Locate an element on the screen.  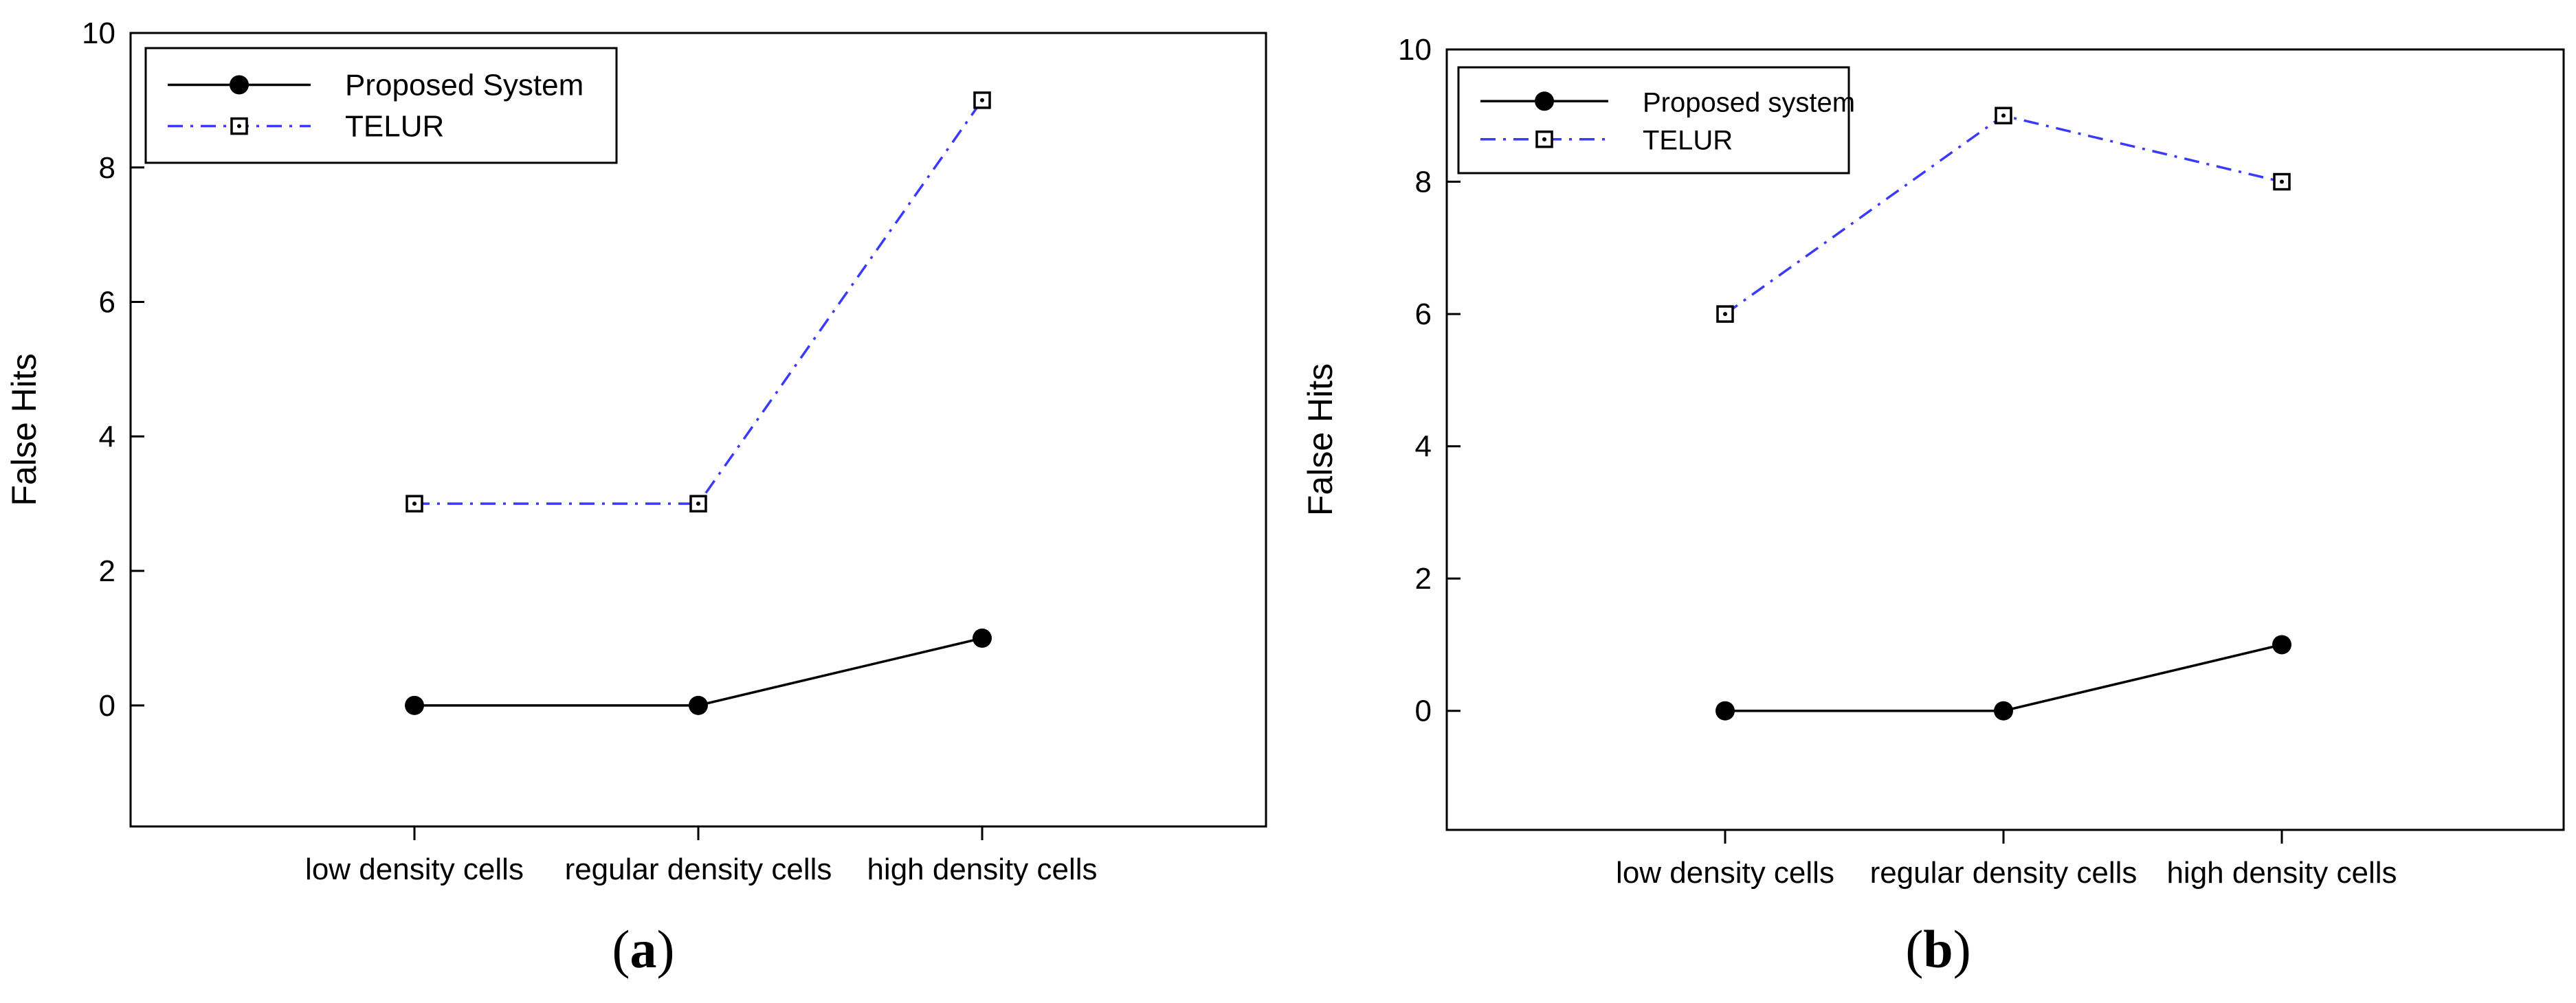
legend: Proposed system TELUR is located at coordinates (1656, 120).